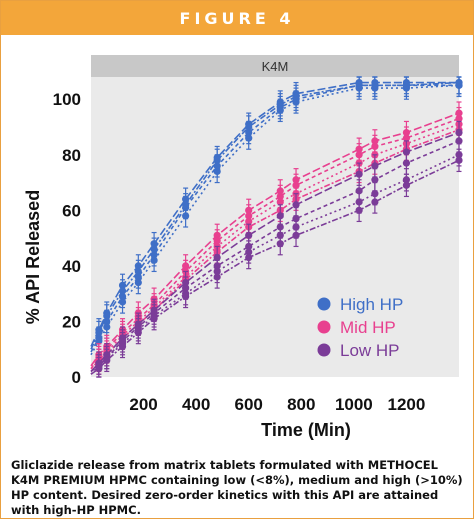 The width and height of the screenshot is (474, 519). Describe the element at coordinates (368, 327) in the screenshot. I see `legend-label: Mid HP` at that location.